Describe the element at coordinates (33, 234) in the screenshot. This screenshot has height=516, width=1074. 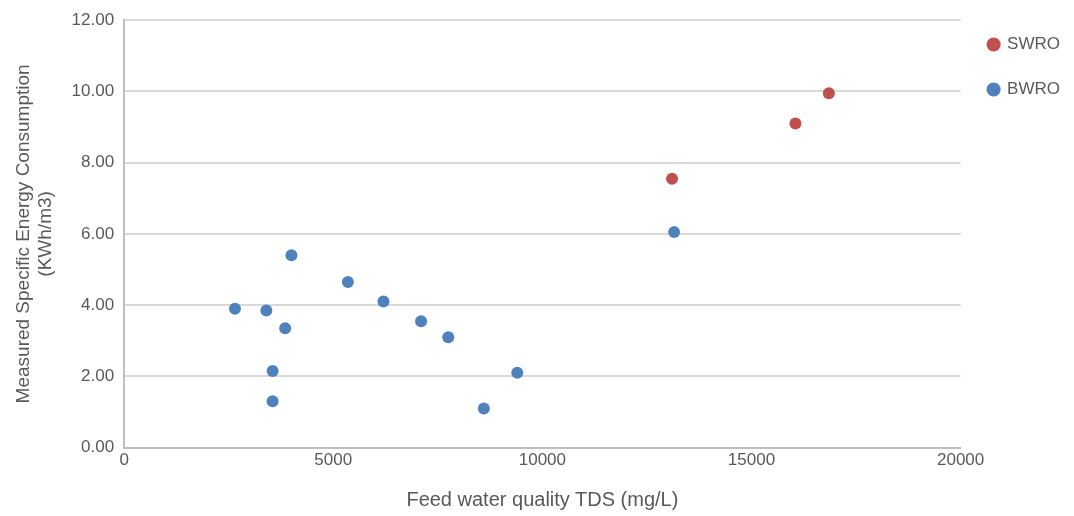
I see `y-axis-title: Measured Specific Energy Consumption (KWh/m3)` at that location.